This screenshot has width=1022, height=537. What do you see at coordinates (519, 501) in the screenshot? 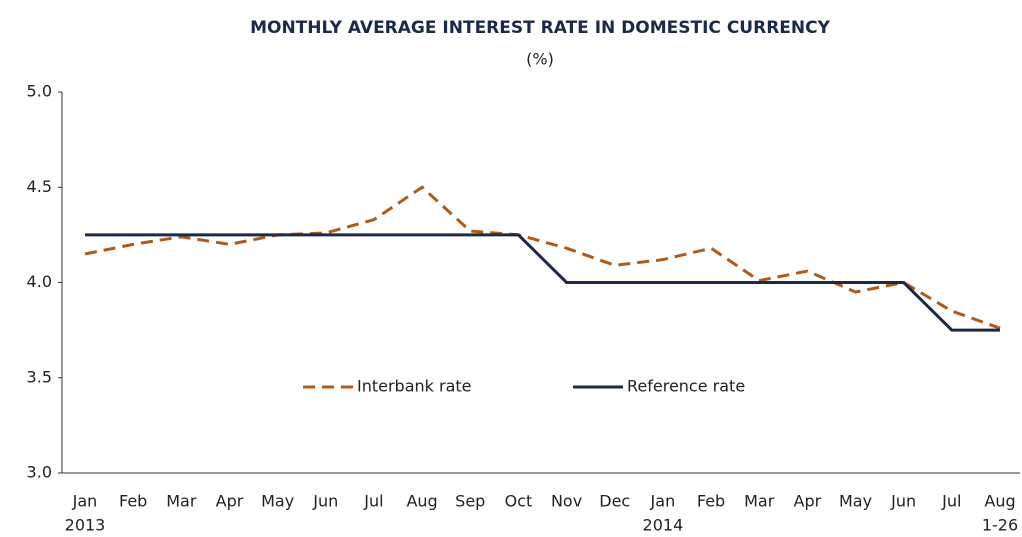
I see `x-tick-label: Oct` at bounding box center [519, 501].